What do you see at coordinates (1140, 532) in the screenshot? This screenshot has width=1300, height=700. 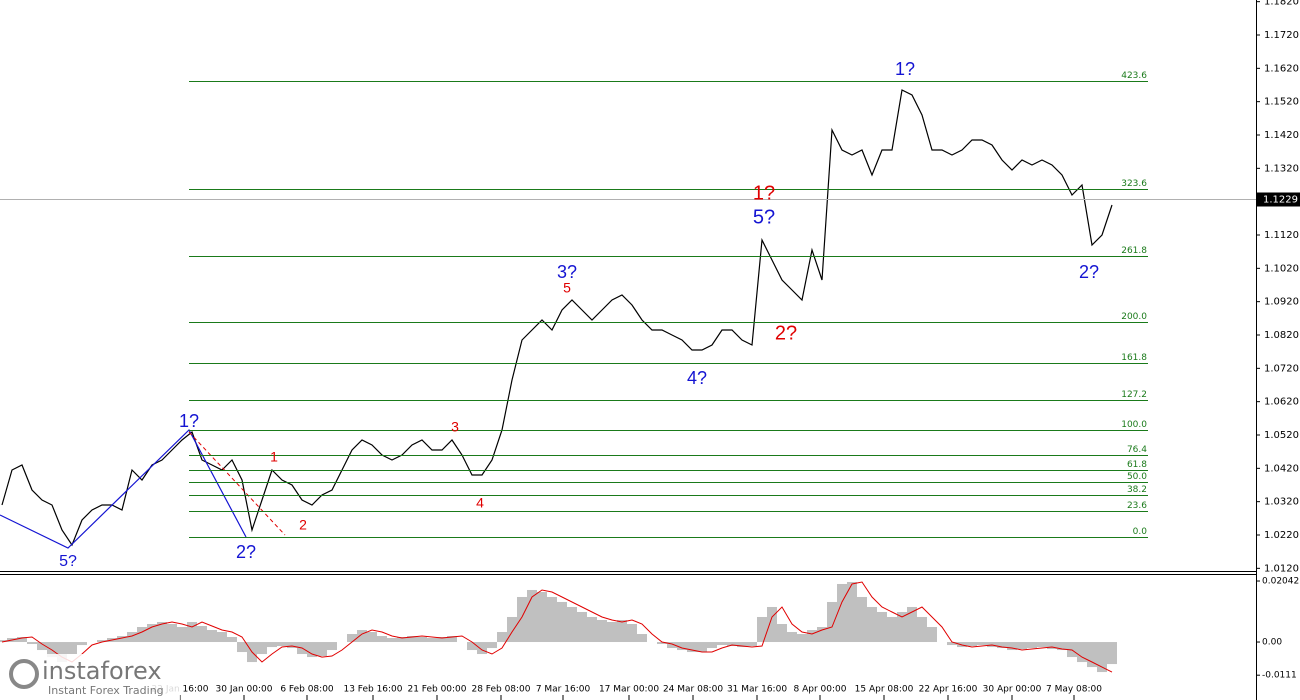 I see `fib-label: 0.0` at bounding box center [1140, 532].